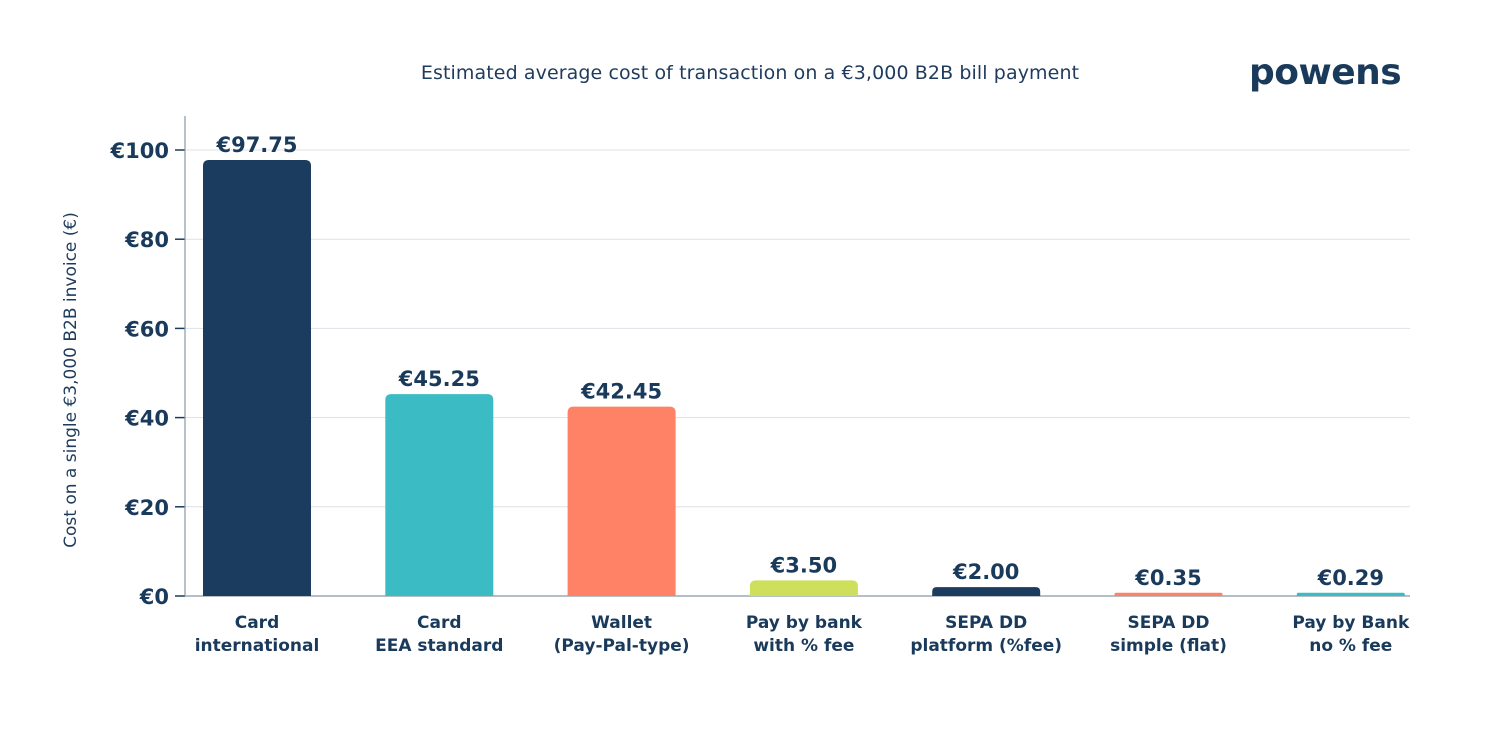  I want to click on x-category-label: international, so click(257, 646).